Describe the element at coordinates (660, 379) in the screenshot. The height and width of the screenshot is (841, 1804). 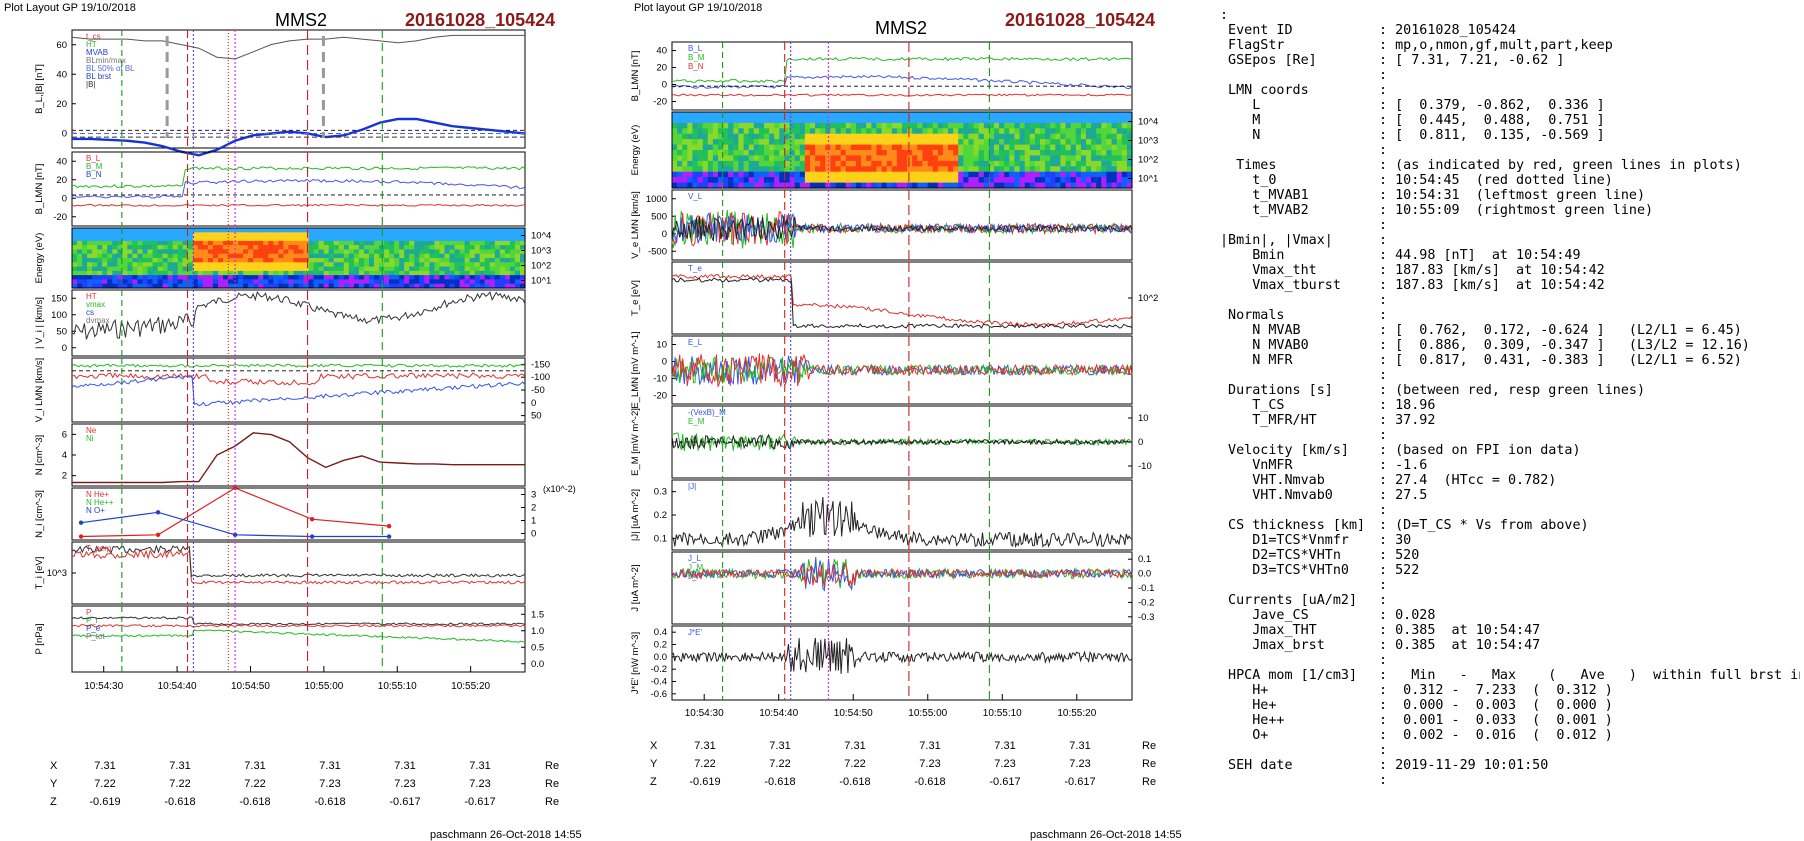
I see `y-tick-label: -10` at that location.